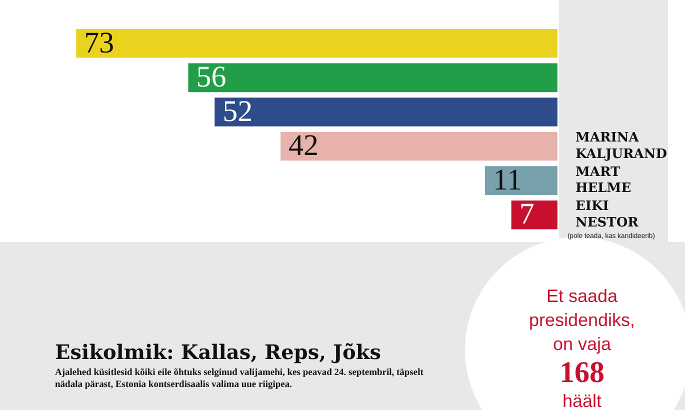 The image size is (685, 410). Describe the element at coordinates (237, 111) in the screenshot. I see `data-label: 52` at that location.